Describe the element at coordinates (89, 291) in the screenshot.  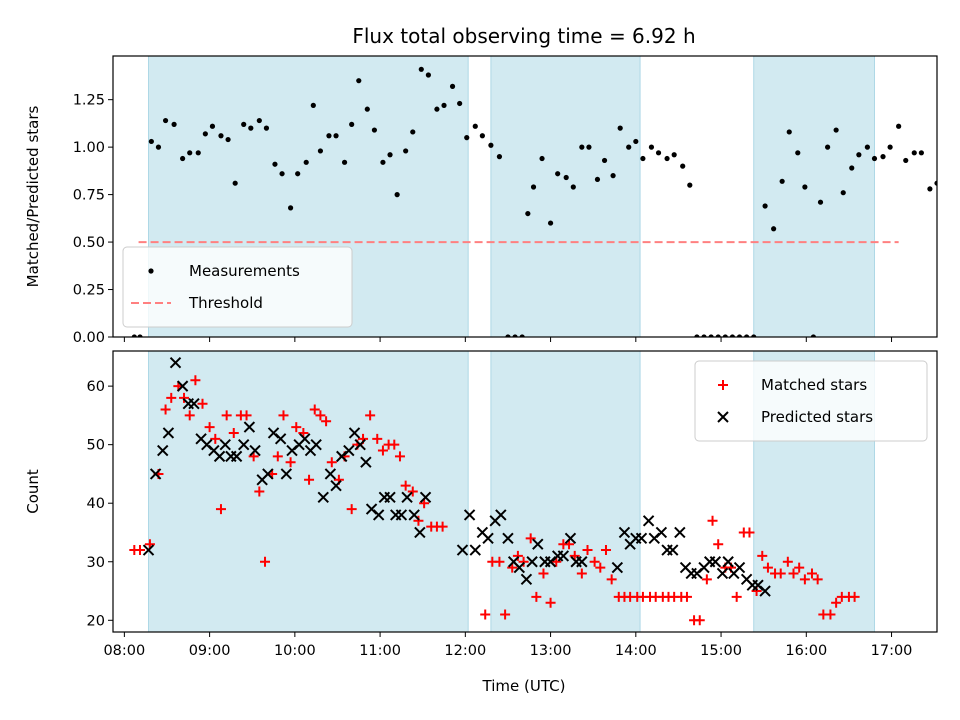
I see `y-tick-label: 0.25` at that location.